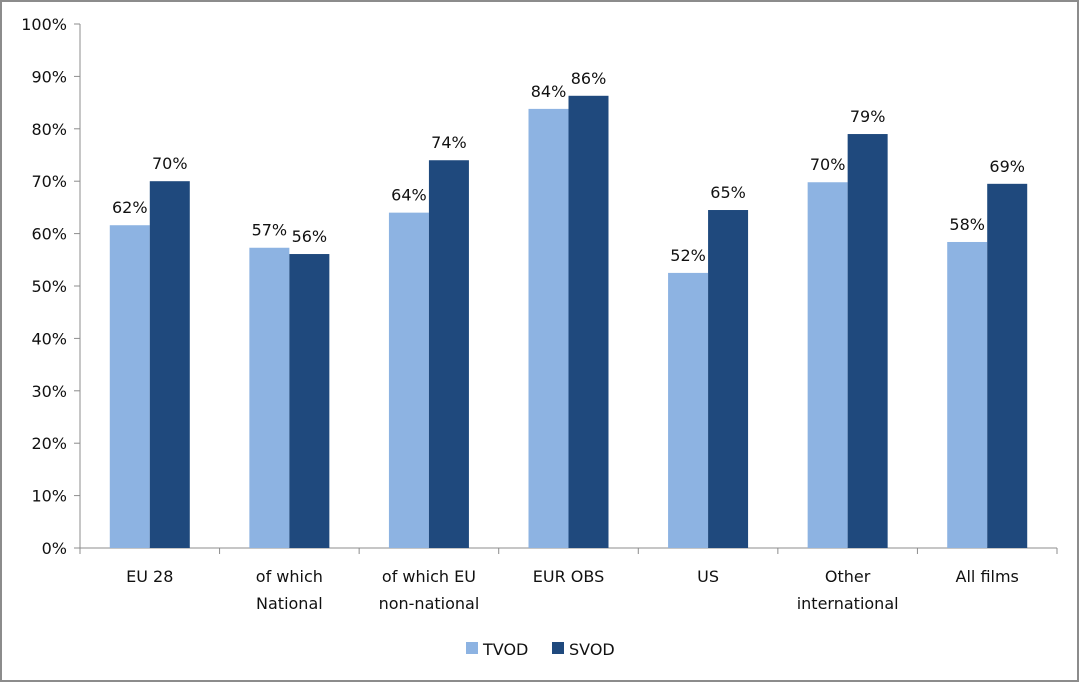 The height and width of the screenshot is (682, 1079). Describe the element at coordinates (558, 648) in the screenshot. I see `legend-swatch-svod` at that location.